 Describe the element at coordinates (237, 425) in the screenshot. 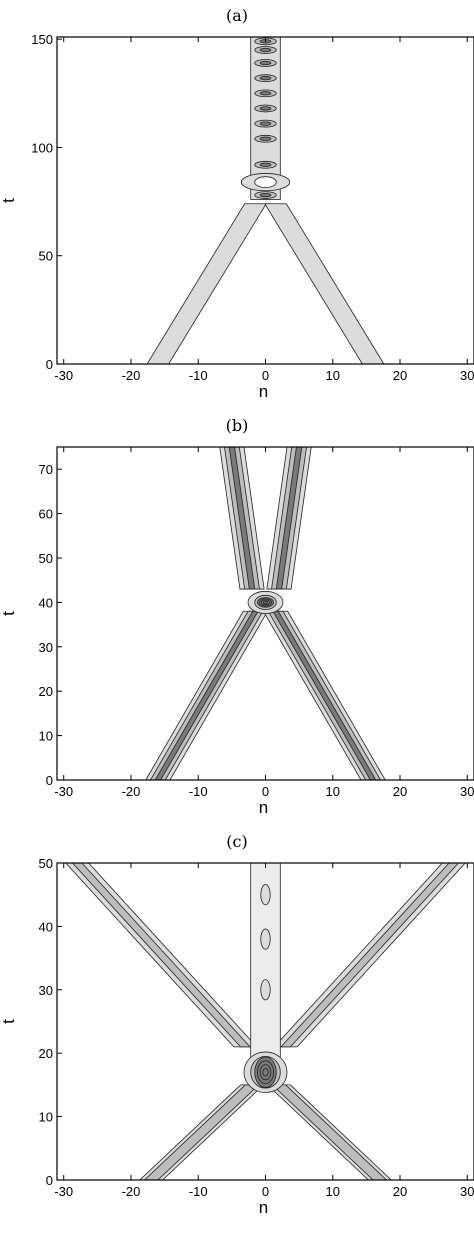

I see `panel-title: (b)` at that location.